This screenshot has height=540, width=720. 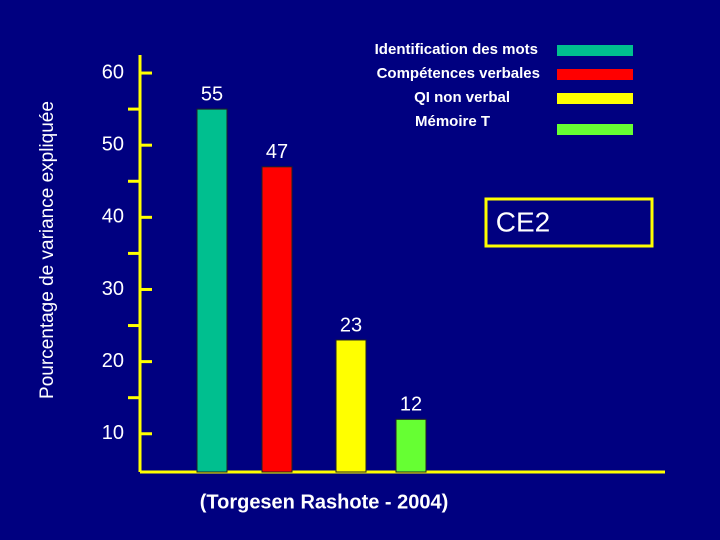 I want to click on y-tick-label: 50, so click(x=113, y=144).